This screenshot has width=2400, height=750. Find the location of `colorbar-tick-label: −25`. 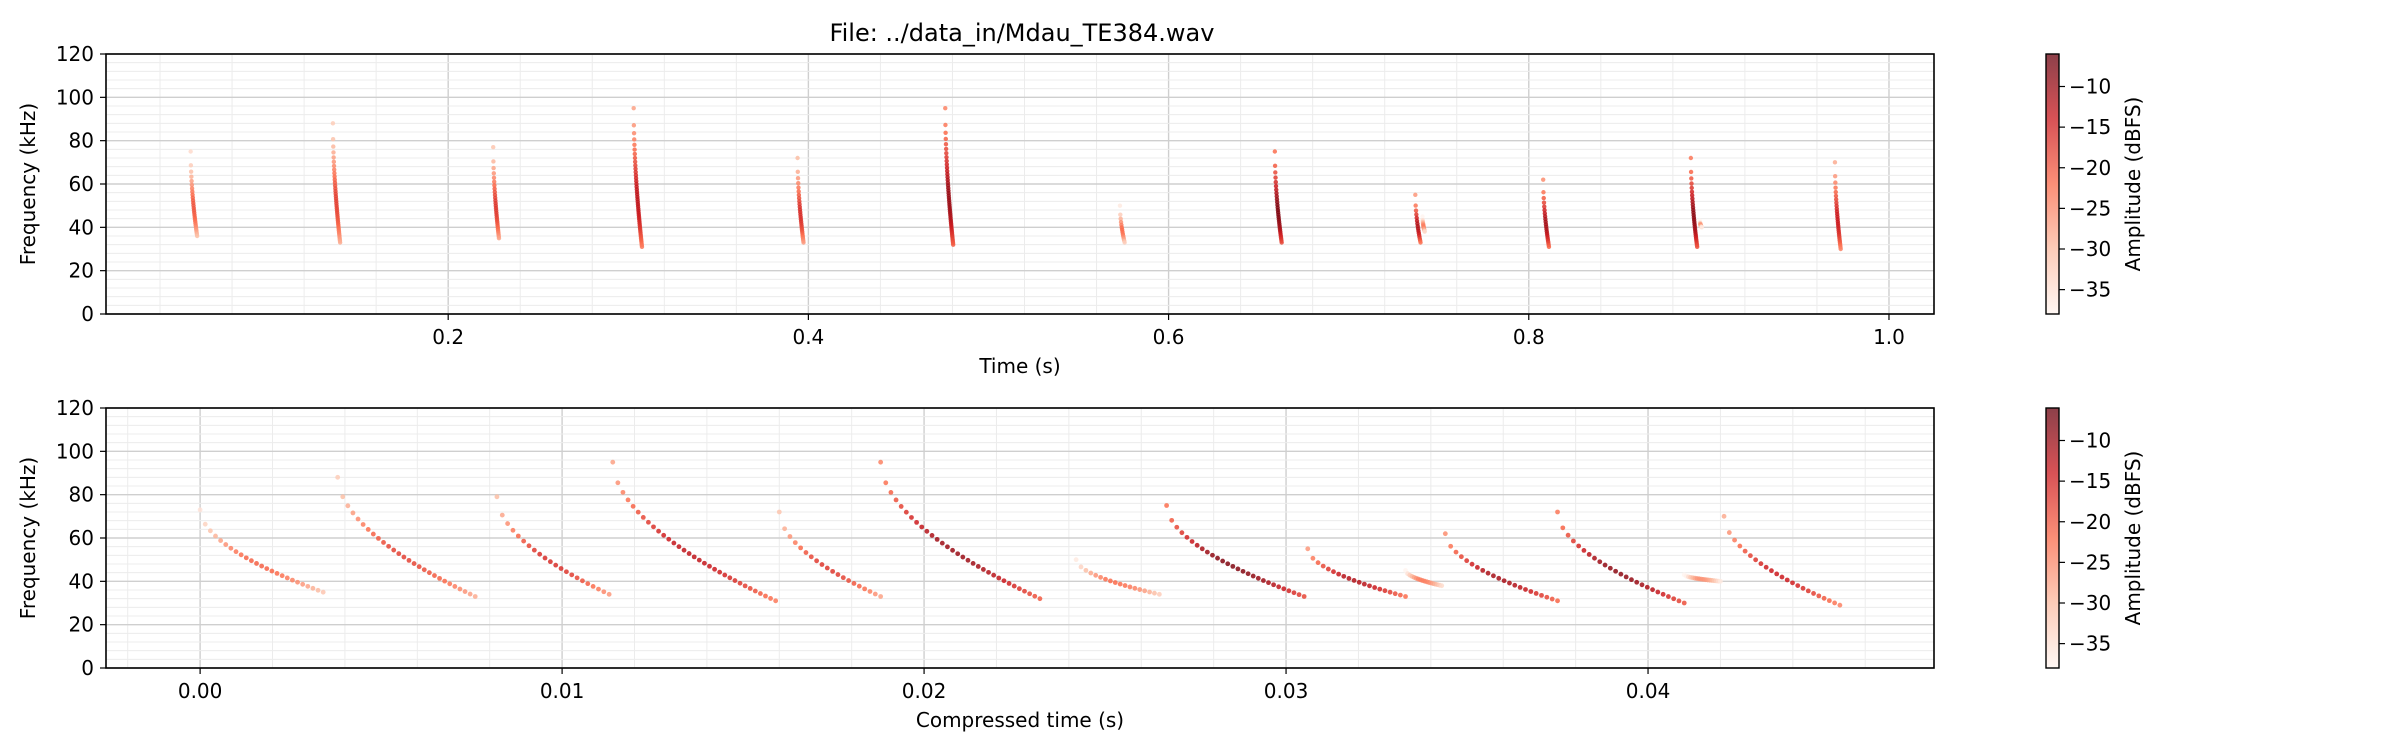

colorbar-tick-label: −25 is located at coordinates (2090, 562).